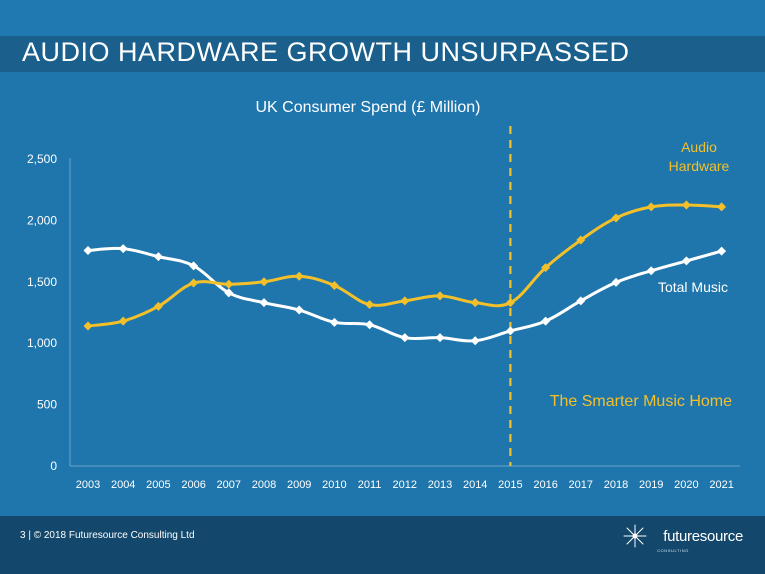 This screenshot has height=574, width=765. What do you see at coordinates (370, 485) in the screenshot?
I see `x-tick-label: 2011` at bounding box center [370, 485].